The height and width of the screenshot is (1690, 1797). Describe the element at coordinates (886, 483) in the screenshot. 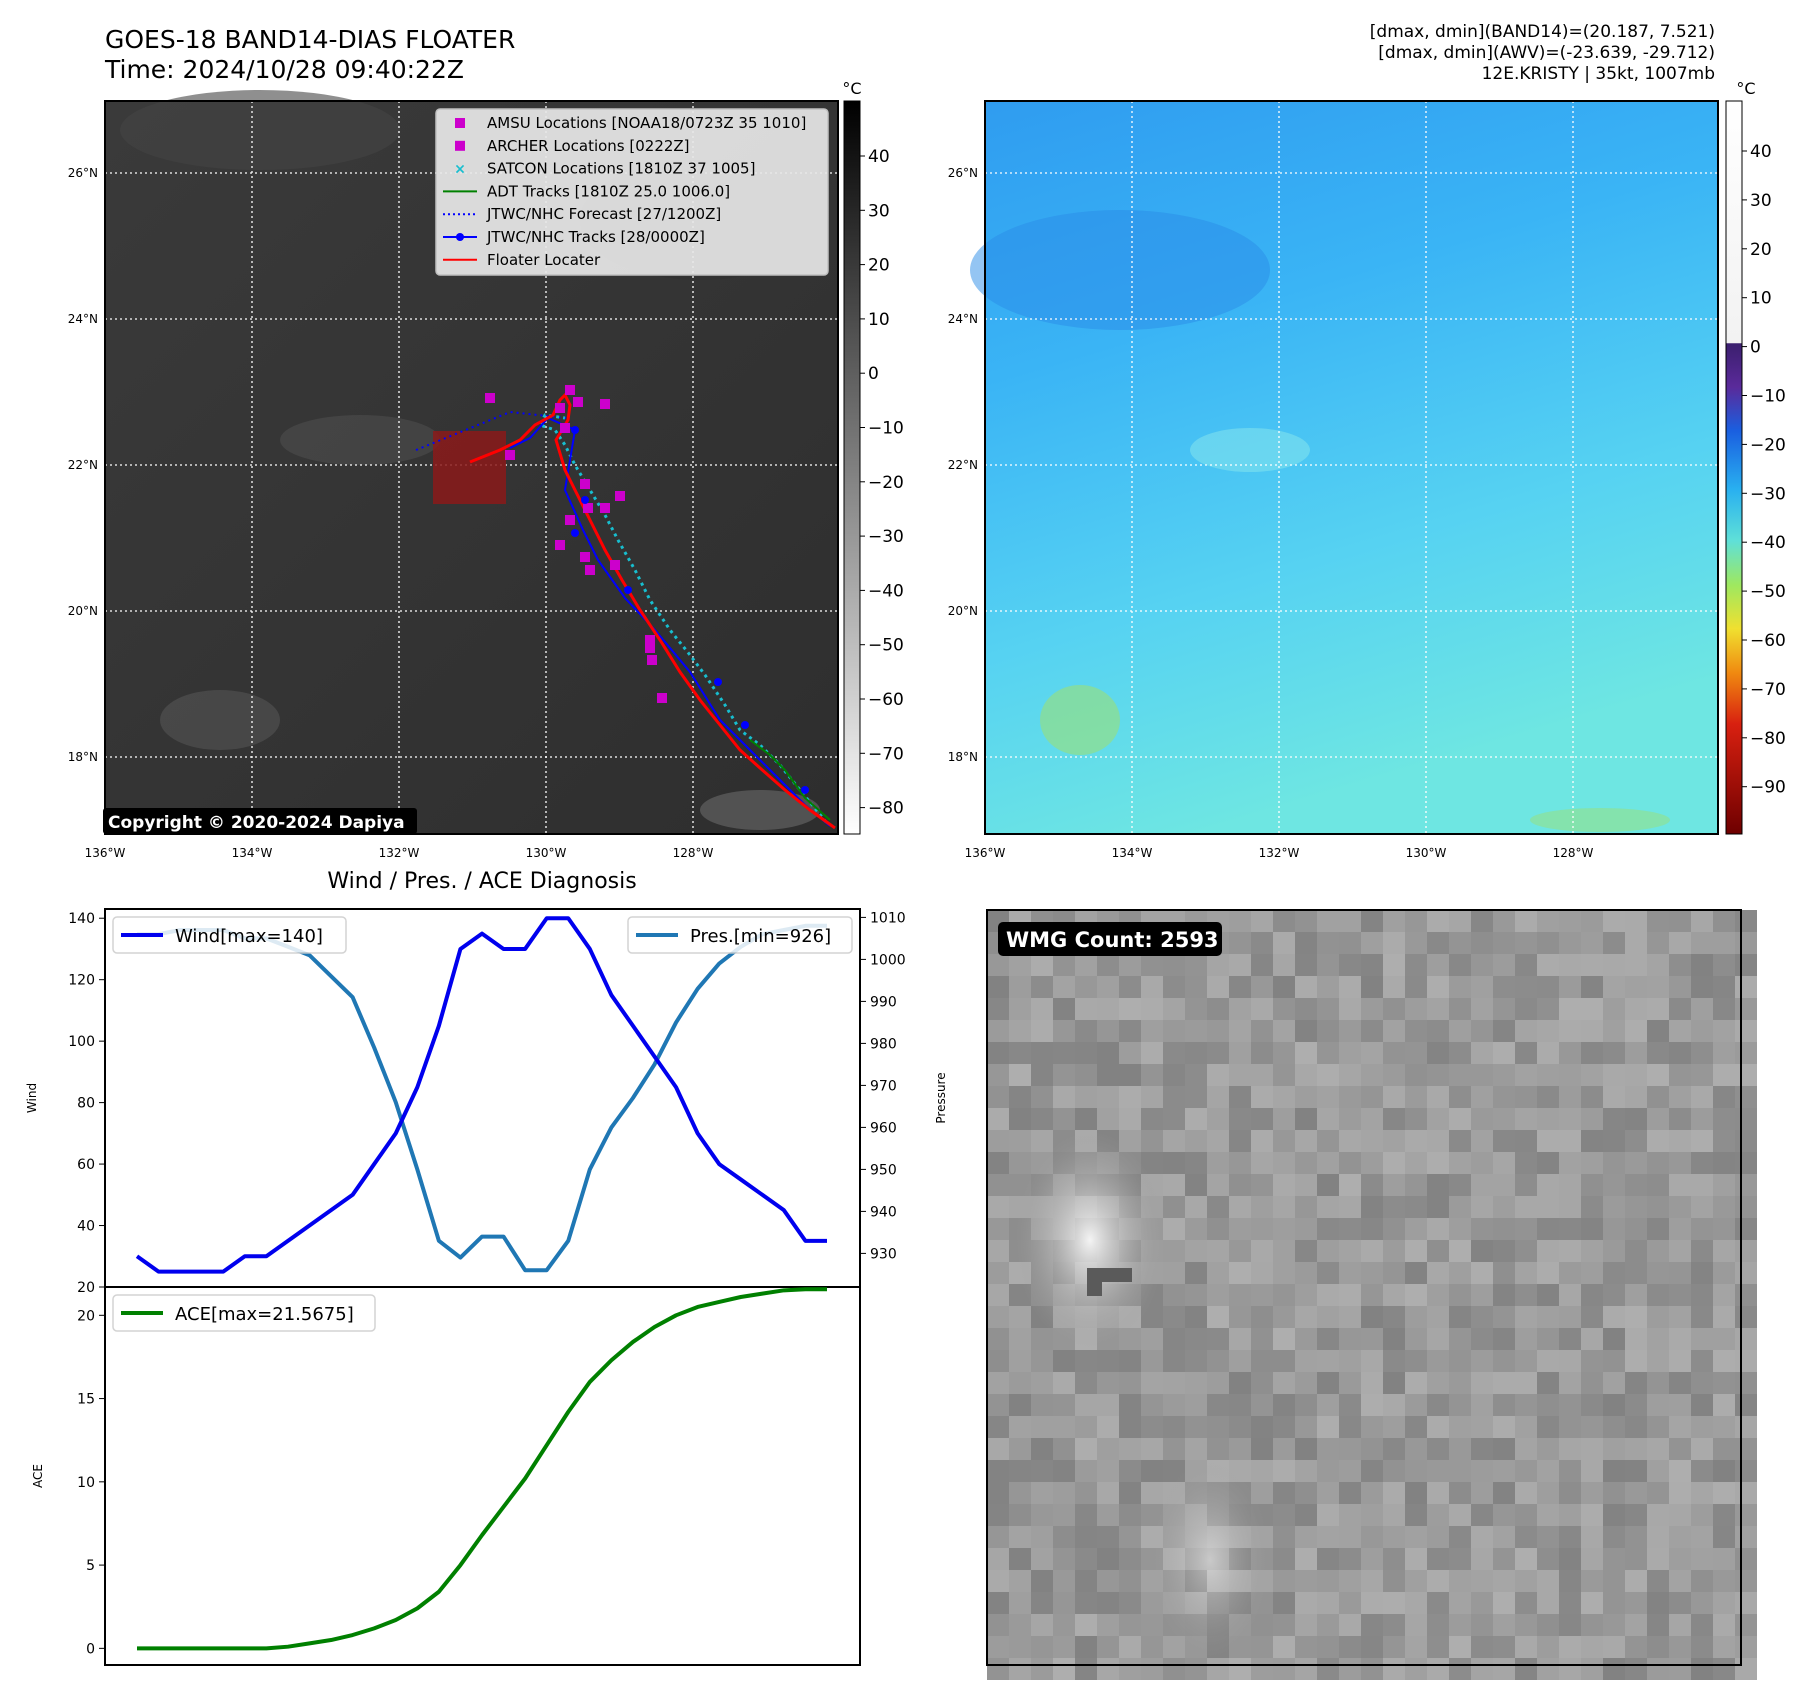

I see `colorbar-tick-label: −20` at that location.